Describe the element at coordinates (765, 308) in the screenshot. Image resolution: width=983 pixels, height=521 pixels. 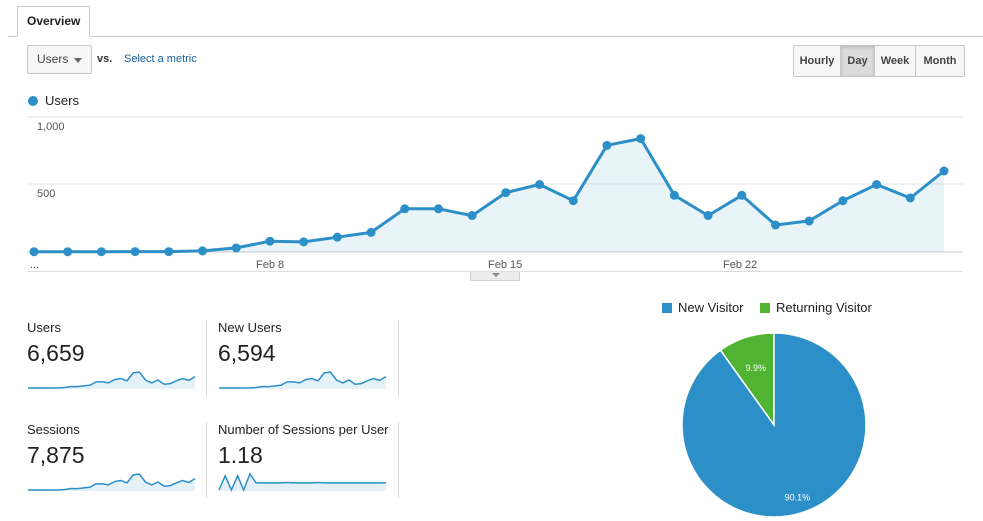
I see `returning-visitor-swatch` at that location.